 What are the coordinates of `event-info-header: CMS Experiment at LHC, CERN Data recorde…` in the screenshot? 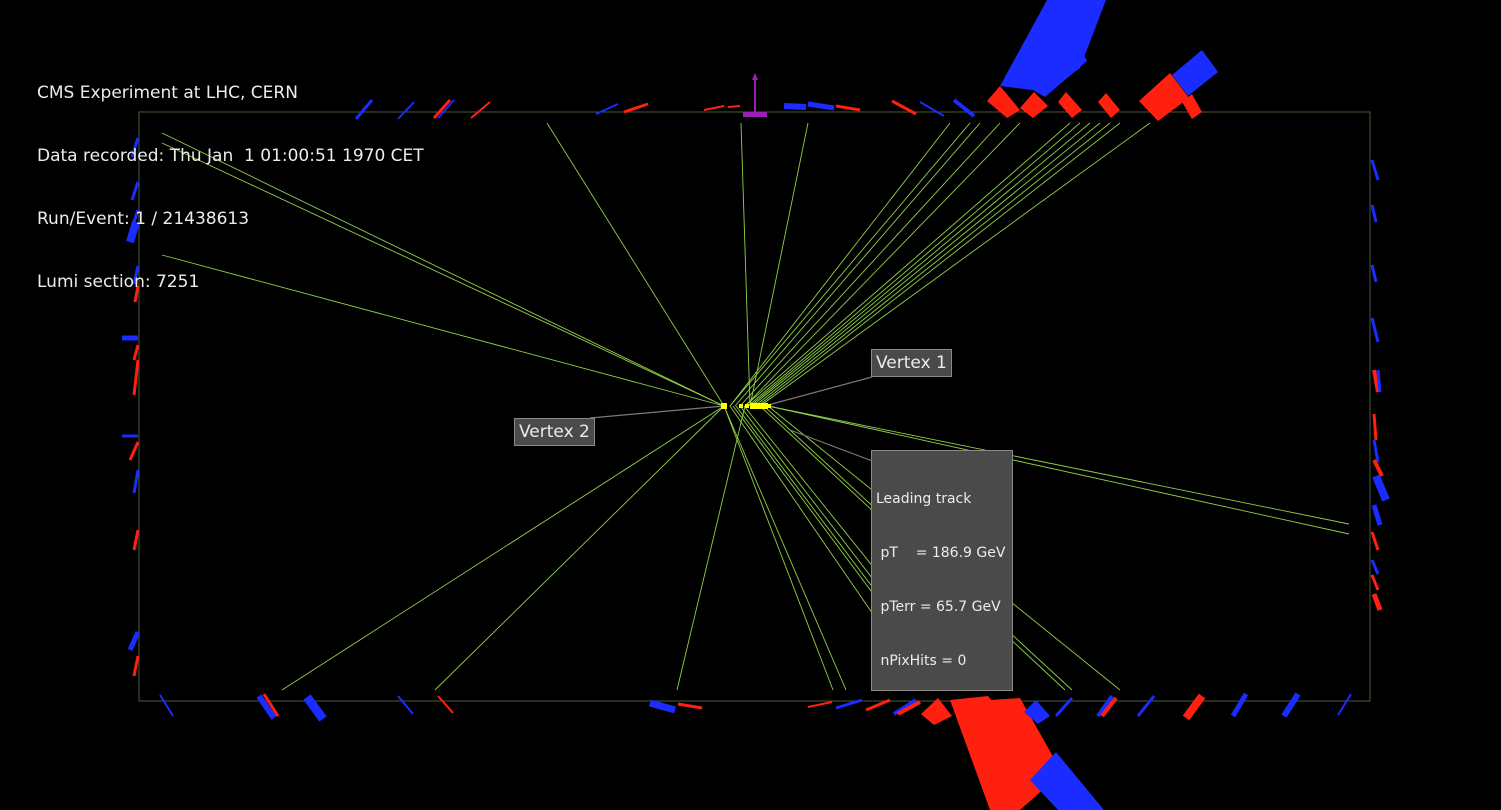 It's located at (230, 177).